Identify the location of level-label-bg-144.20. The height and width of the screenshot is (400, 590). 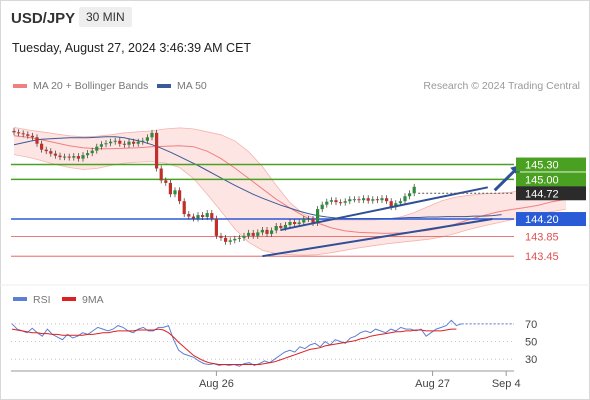
(551, 219).